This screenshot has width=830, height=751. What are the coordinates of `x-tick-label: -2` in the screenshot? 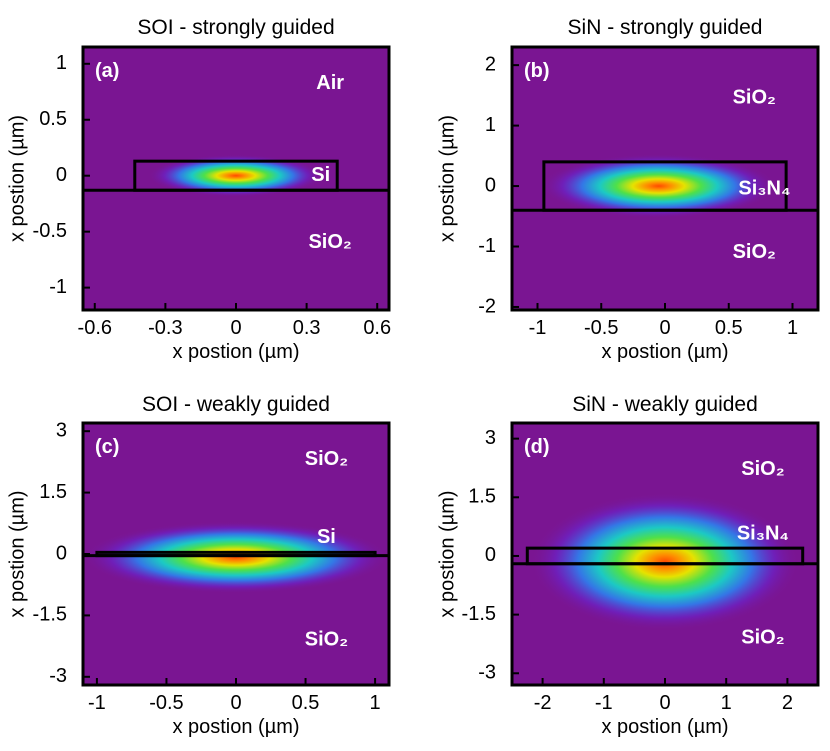 It's located at (543, 703).